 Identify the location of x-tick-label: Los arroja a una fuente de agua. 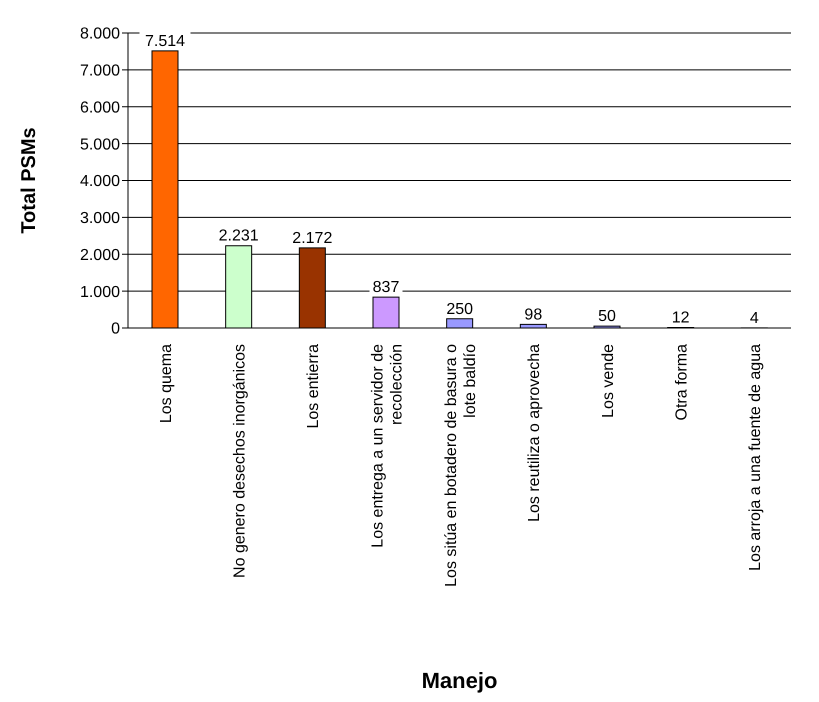
(755, 457).